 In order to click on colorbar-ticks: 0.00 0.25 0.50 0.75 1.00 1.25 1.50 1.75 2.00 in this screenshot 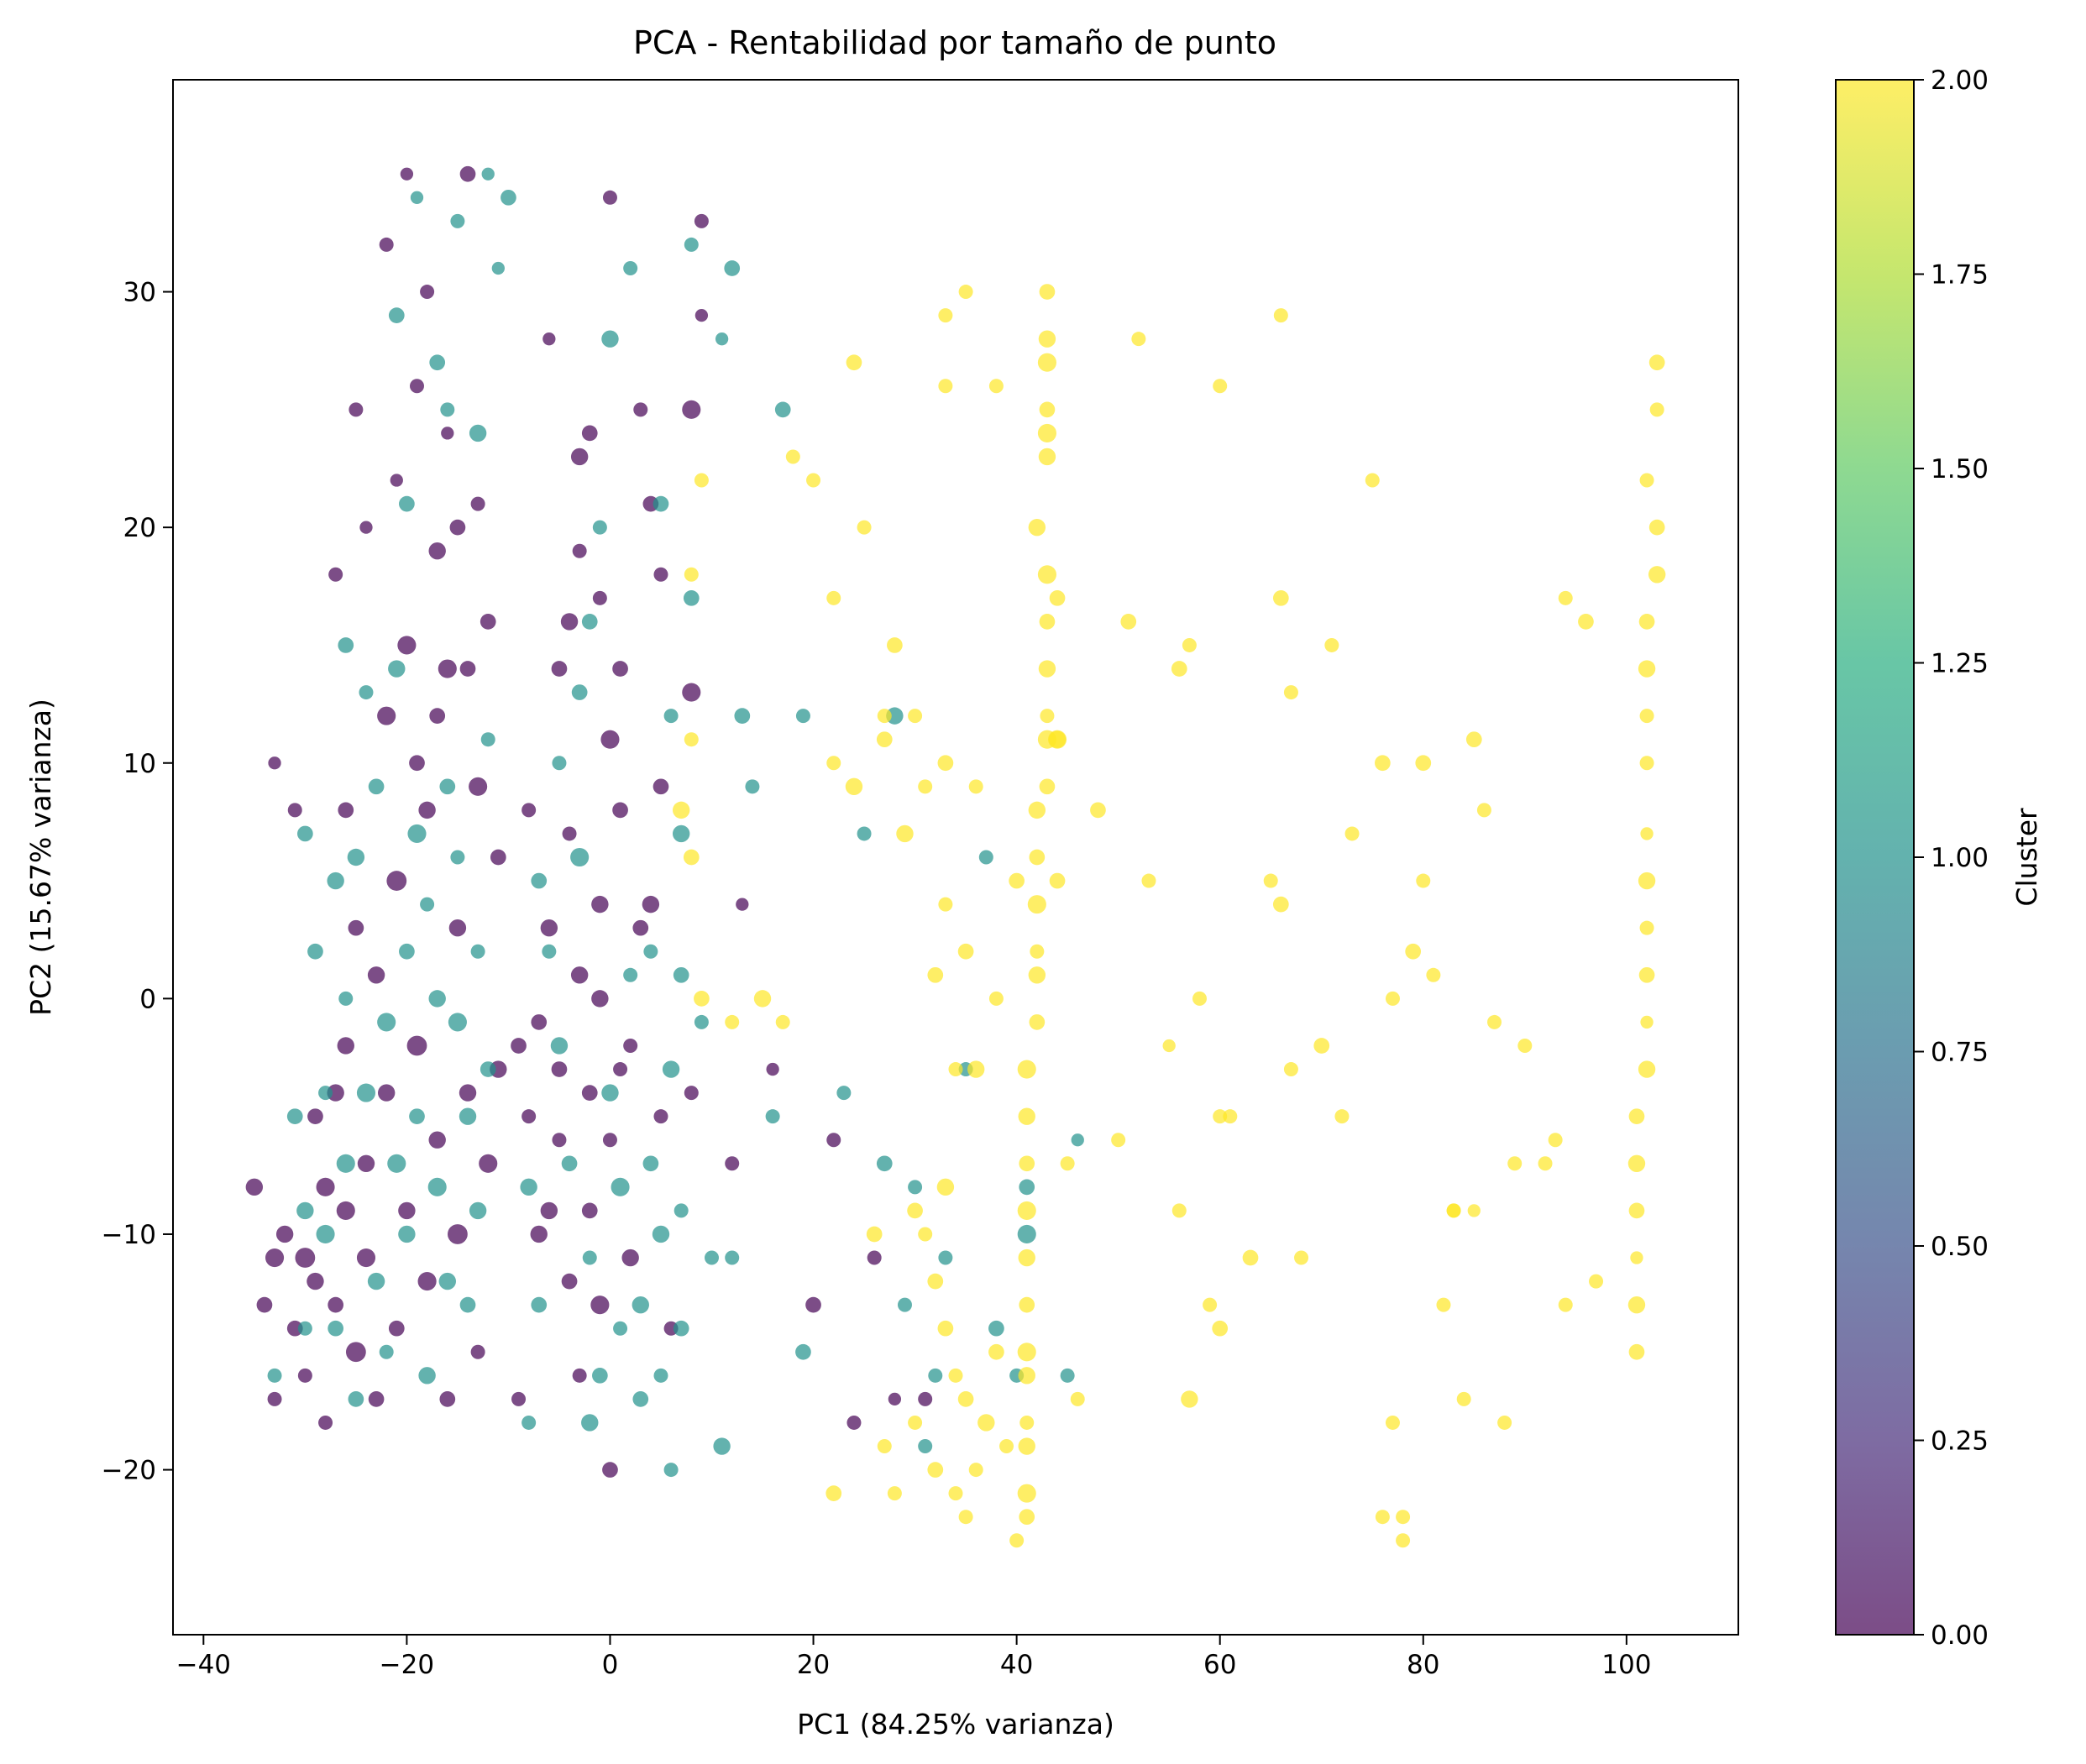, I will do `click(1951, 858)`.